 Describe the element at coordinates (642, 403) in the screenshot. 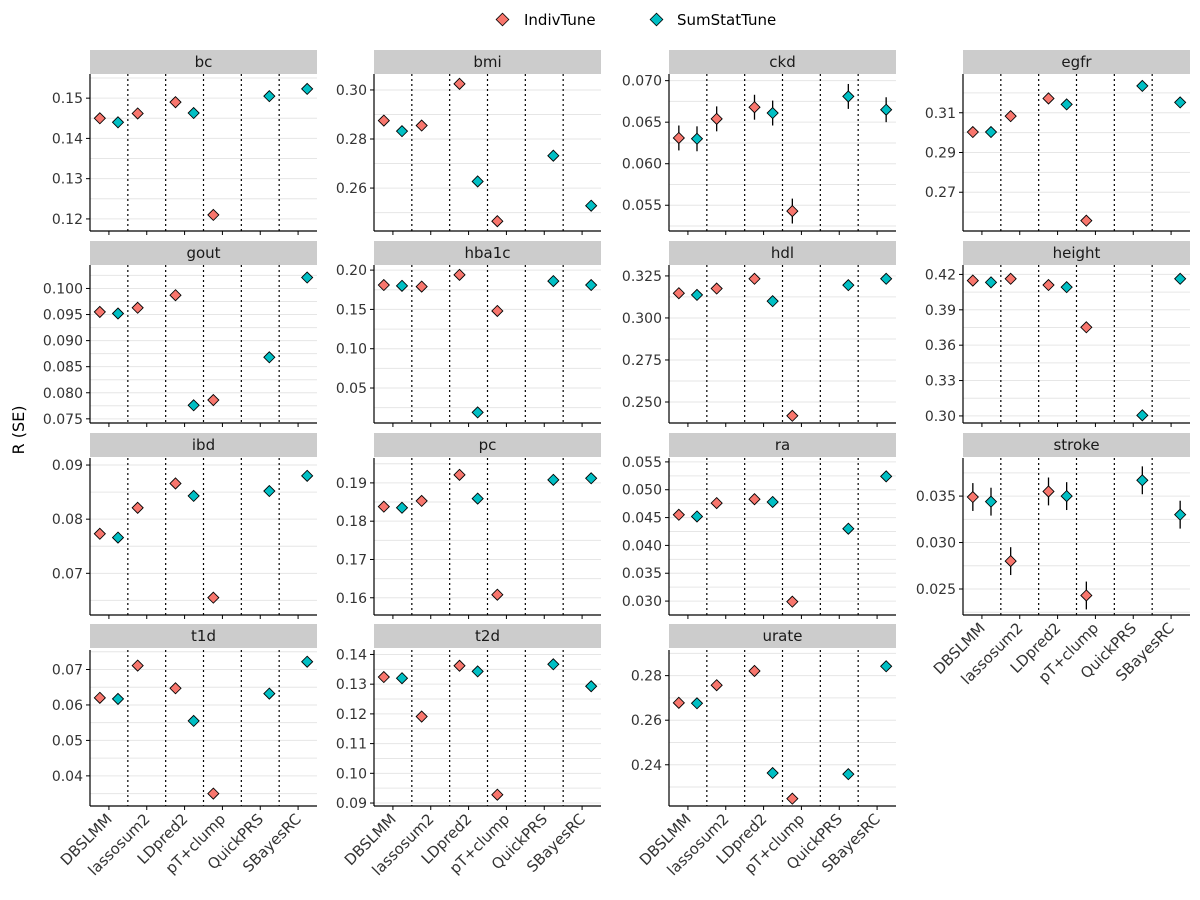

I see `y-tick-label: 0.250` at that location.